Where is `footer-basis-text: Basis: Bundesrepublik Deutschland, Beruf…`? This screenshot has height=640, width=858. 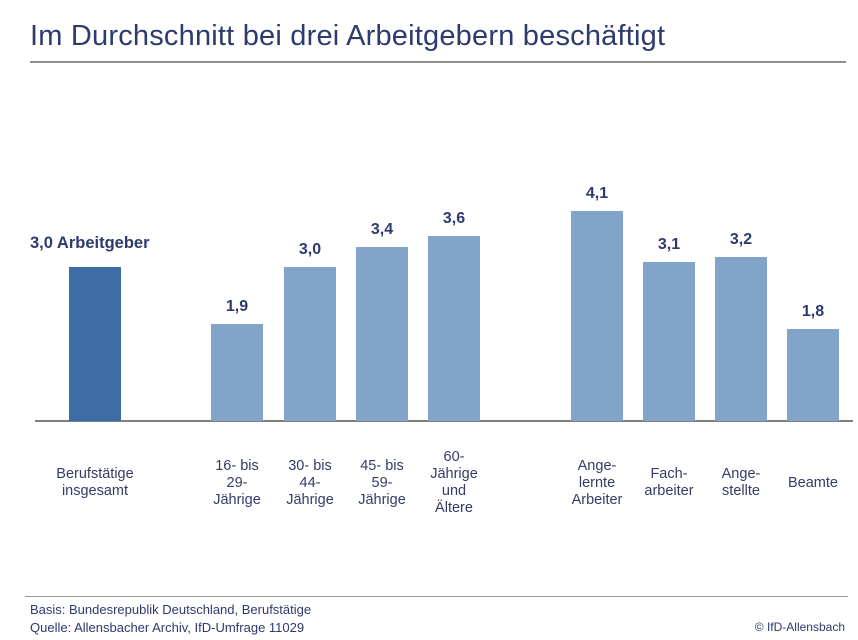 footer-basis-text: Basis: Bundesrepublik Deutschland, Beruf… is located at coordinates (171, 609).